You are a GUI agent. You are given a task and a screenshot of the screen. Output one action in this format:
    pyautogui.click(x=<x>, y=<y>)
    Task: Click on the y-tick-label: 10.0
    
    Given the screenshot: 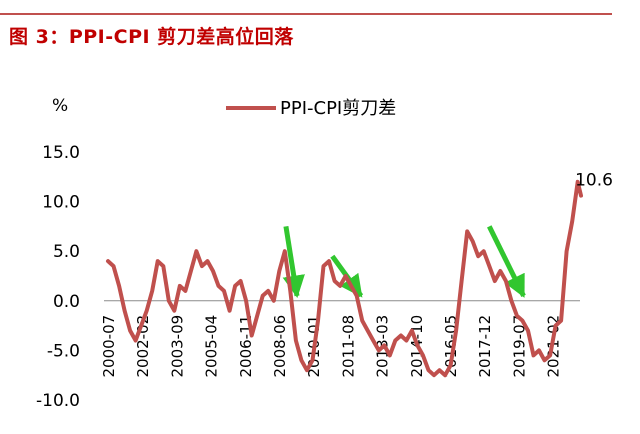 What is the action you would take?
    pyautogui.click(x=61, y=203)
    